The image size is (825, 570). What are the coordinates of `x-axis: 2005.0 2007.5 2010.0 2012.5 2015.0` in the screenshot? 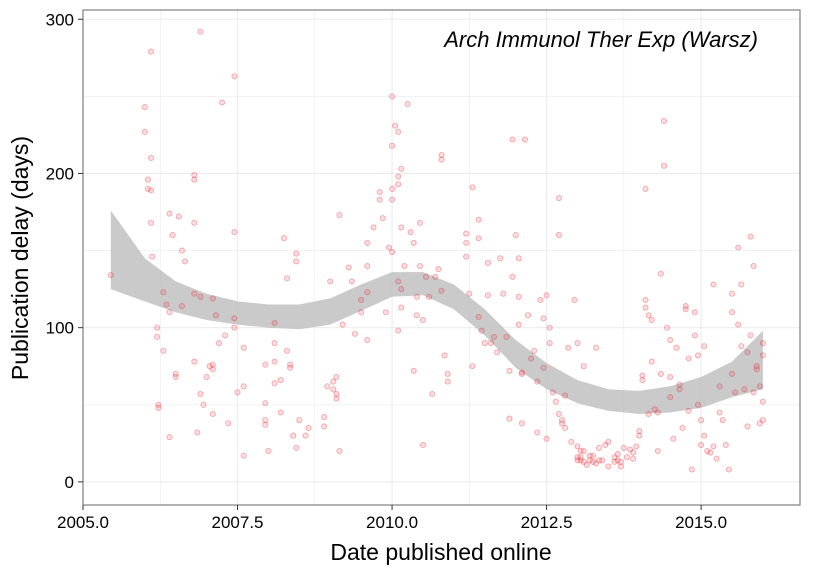 It's located at (392, 518).